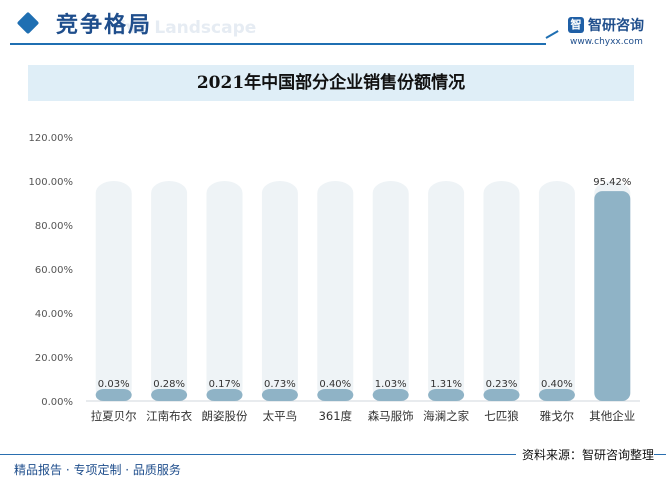 The width and height of the screenshot is (666, 483). I want to click on x-tick-label: 朗姿股份, so click(225, 416).